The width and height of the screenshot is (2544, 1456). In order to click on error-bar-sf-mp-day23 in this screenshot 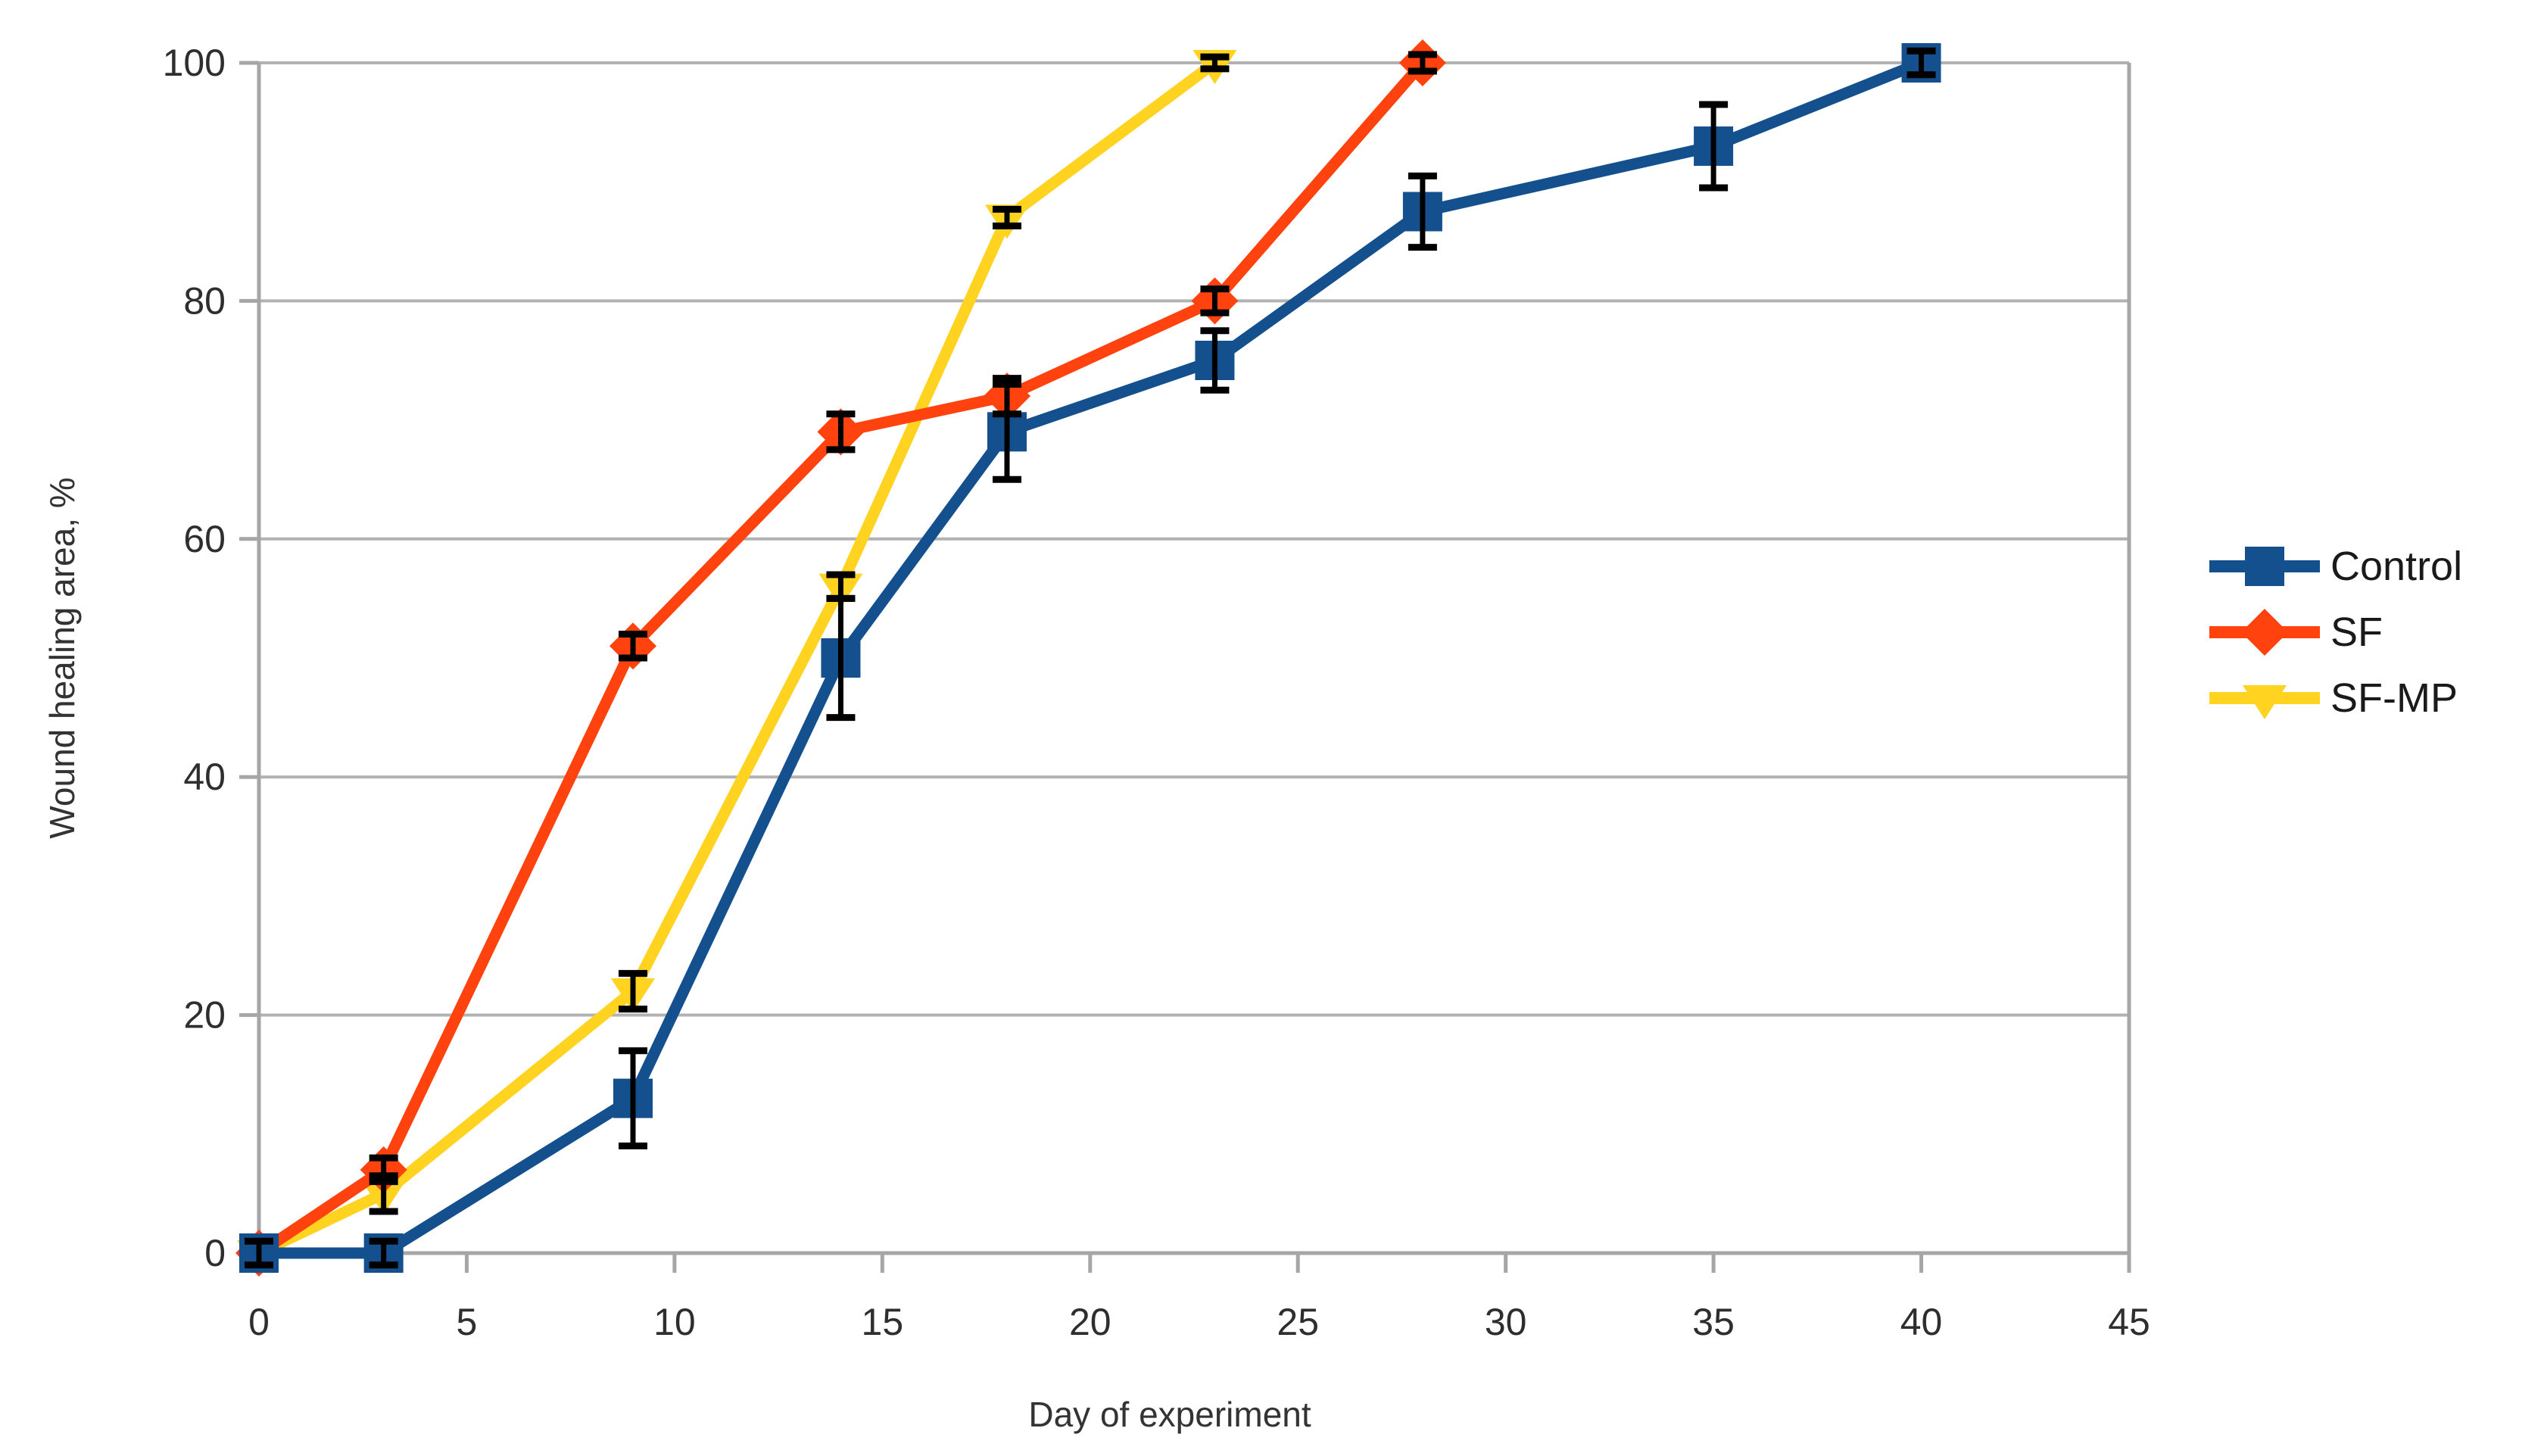, I will do `click(1215, 63)`.